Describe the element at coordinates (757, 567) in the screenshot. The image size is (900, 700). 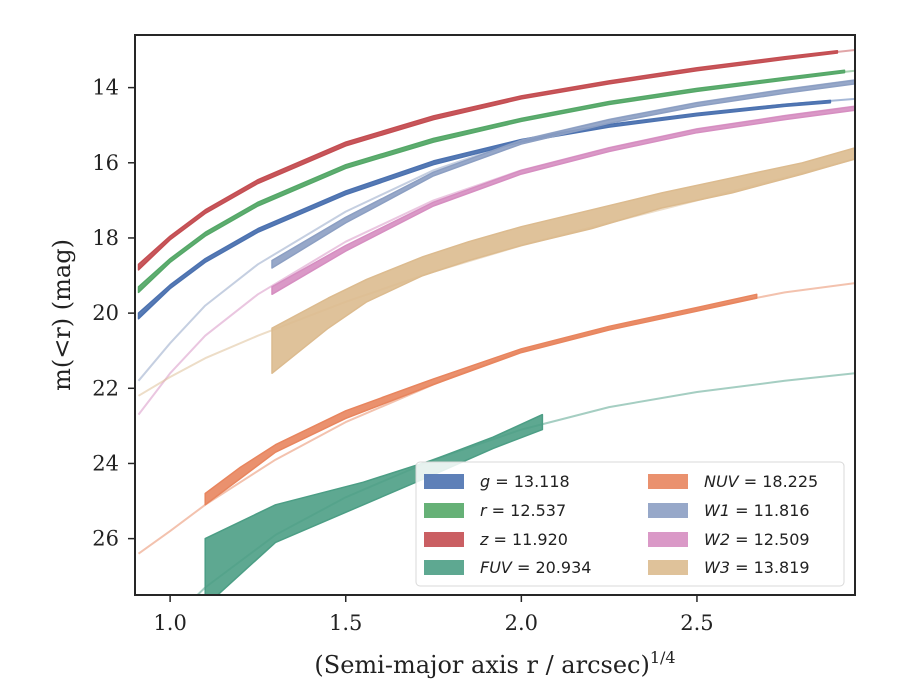
I see `legend-label-w3: W3 = 13.819` at that location.